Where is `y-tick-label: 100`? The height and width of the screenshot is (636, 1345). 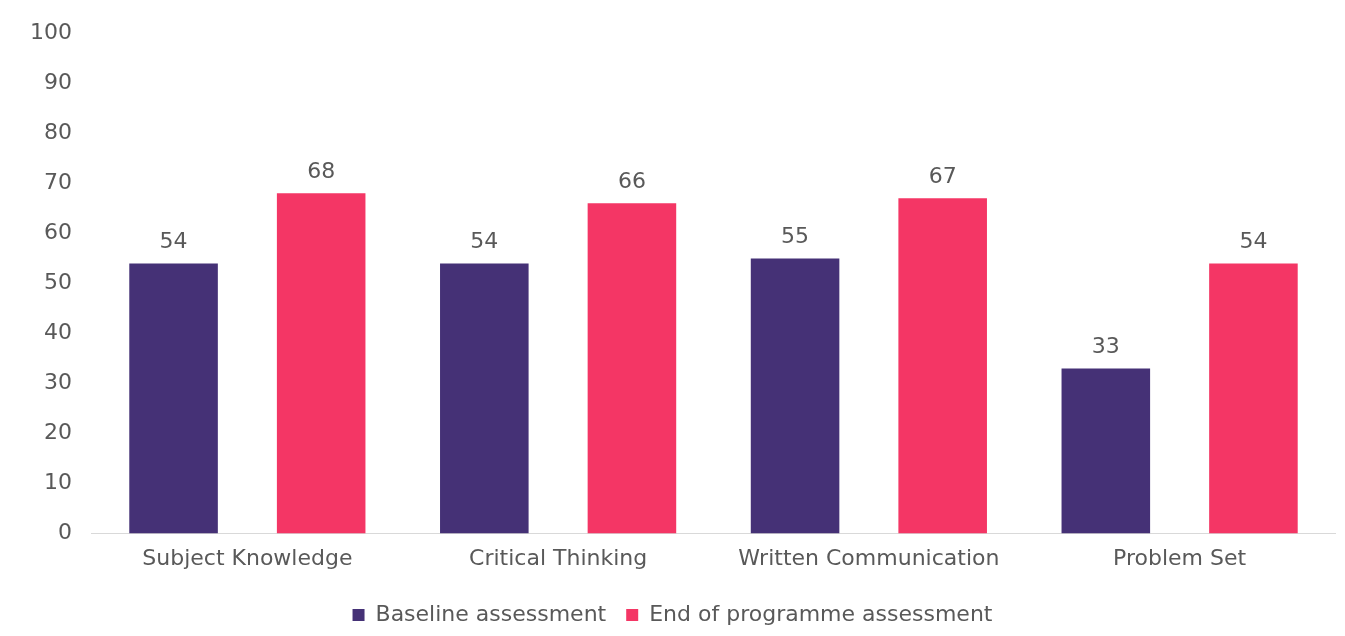
y-tick-label: 100 is located at coordinates (50, 31).